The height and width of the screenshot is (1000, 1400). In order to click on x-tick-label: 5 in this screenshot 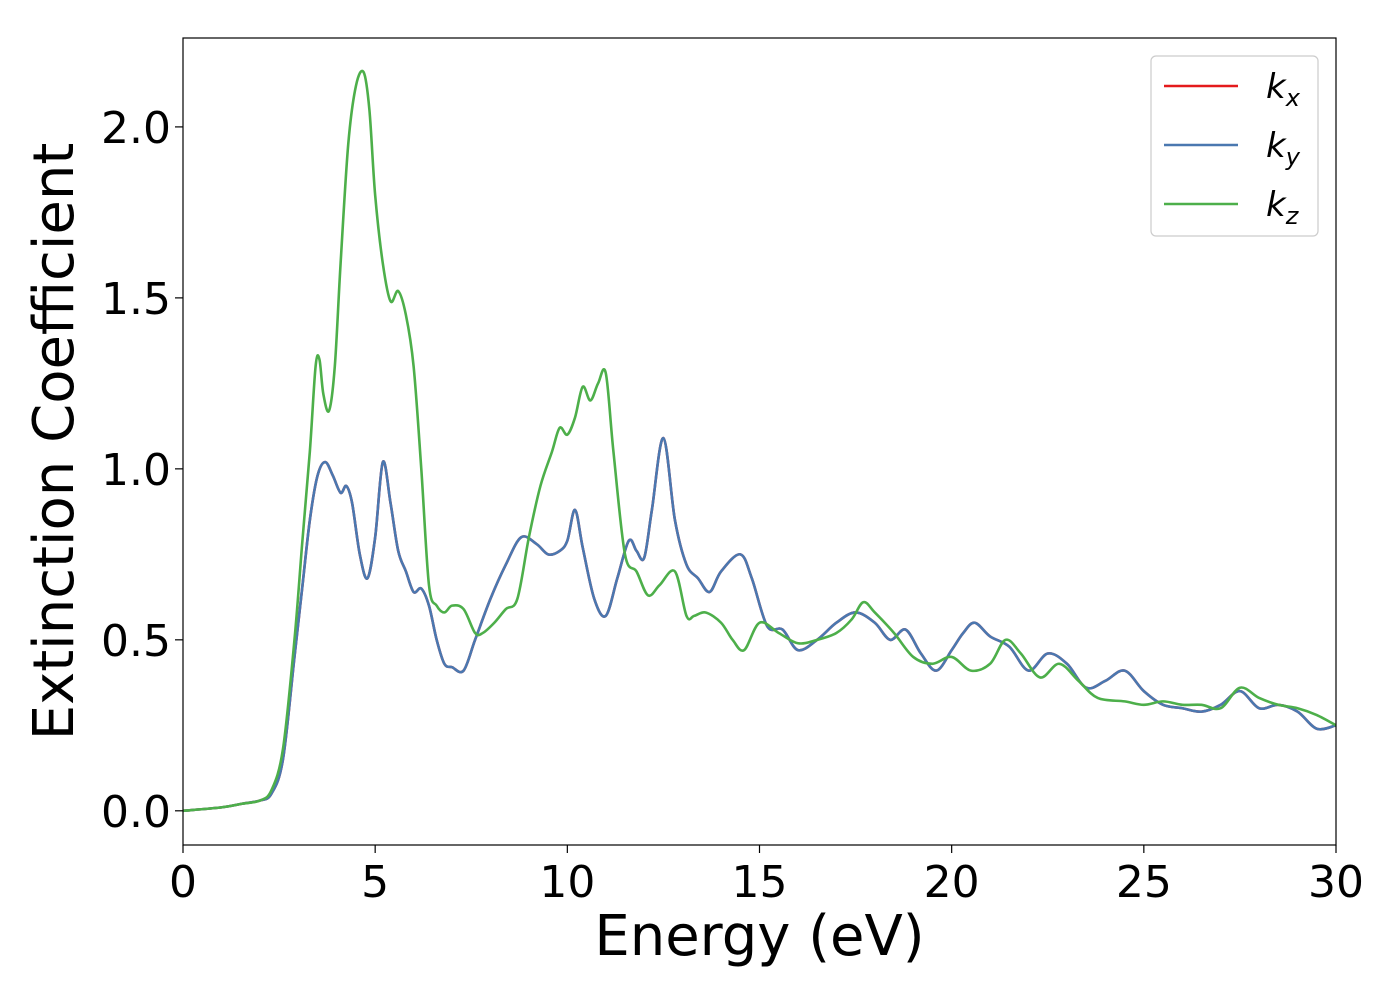, I will do `click(375, 882)`.